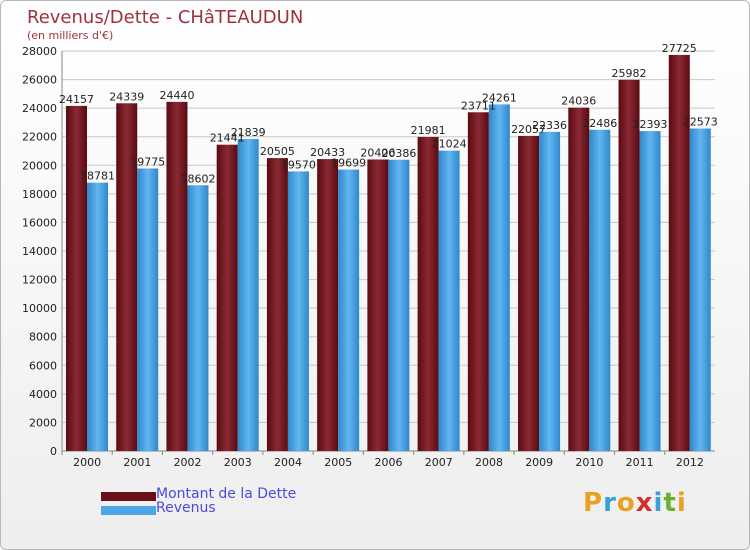  What do you see at coordinates (43, 365) in the screenshot?
I see `y-tick-label: 6000` at bounding box center [43, 365].